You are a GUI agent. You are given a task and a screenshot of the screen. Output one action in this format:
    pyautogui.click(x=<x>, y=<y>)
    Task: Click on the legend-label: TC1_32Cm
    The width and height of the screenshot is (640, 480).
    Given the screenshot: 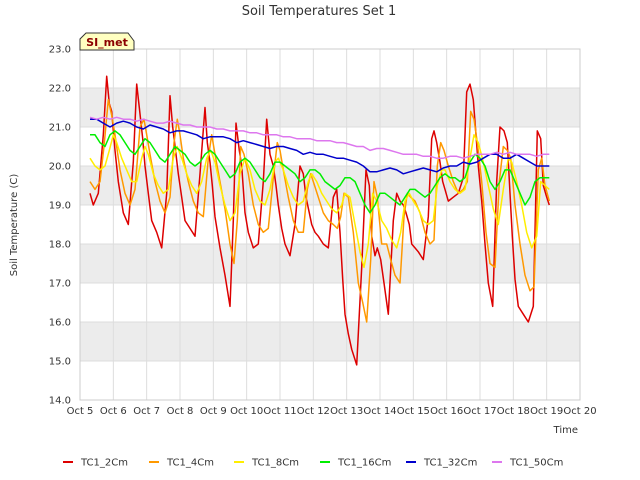 What is the action you would take?
    pyautogui.click(x=450, y=463)
    